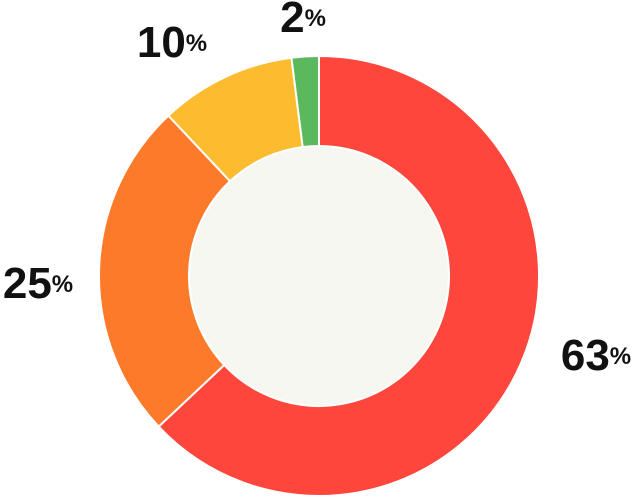 The width and height of the screenshot is (636, 497). I want to click on data-label: 63%, so click(596, 355).